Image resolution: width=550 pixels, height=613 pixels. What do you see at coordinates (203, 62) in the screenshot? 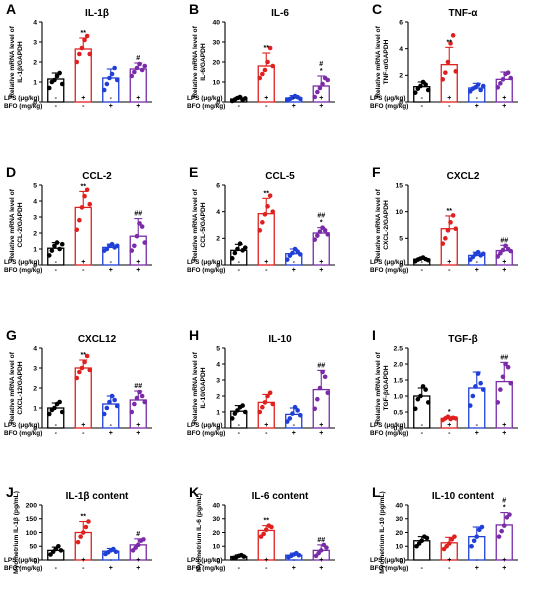
I see `y-axis-label-line2: IL-6/GAPDH` at bounding box center [203, 62].